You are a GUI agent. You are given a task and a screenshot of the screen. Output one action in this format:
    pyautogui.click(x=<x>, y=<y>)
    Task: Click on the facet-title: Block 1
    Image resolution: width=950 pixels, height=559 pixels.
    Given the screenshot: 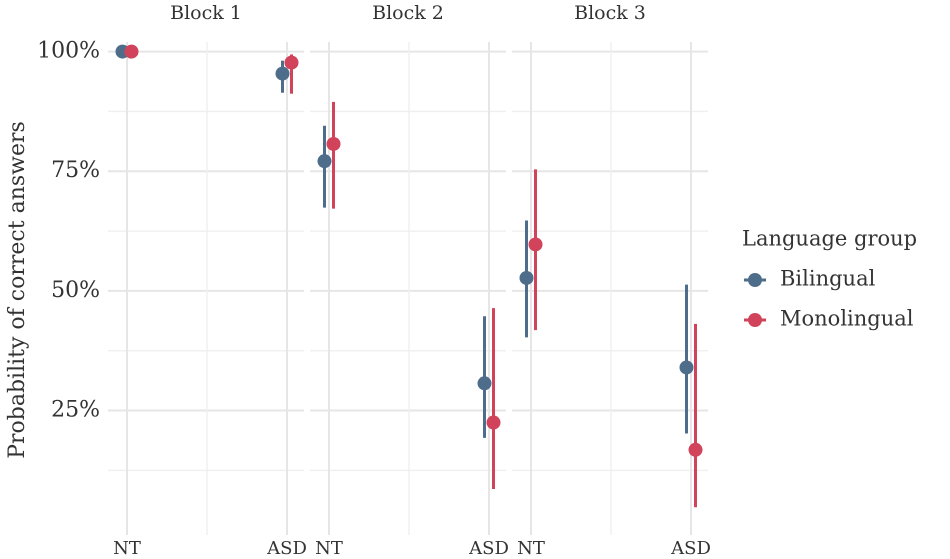 What is the action you would take?
    pyautogui.click(x=206, y=13)
    